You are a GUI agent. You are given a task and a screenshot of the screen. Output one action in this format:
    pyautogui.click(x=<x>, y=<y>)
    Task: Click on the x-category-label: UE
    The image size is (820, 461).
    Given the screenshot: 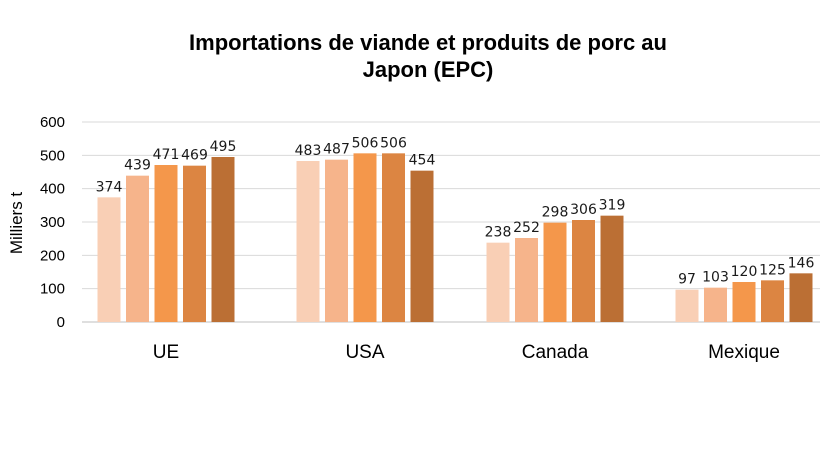 What is the action you would take?
    pyautogui.click(x=166, y=352)
    